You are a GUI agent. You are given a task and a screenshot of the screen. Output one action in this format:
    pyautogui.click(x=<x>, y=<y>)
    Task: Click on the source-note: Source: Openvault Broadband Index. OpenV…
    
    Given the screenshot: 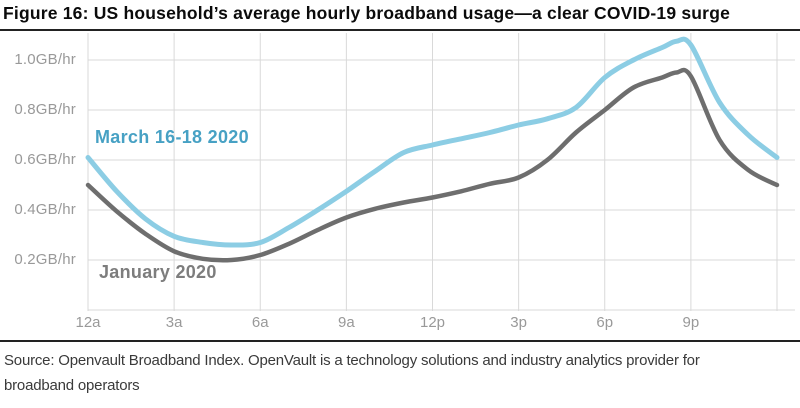 What is the action you would take?
    pyautogui.click(x=394, y=373)
    